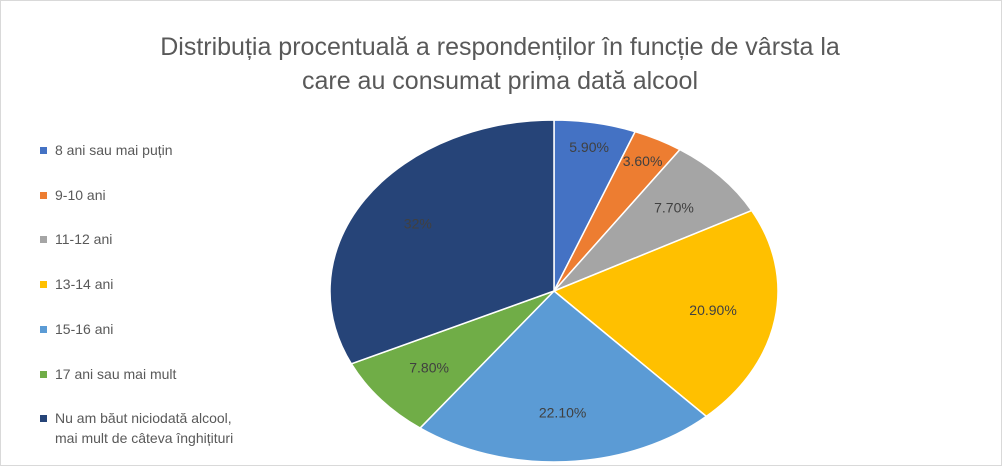 The width and height of the screenshot is (1002, 466). I want to click on legend-label: 13-14 ani, so click(84, 284).